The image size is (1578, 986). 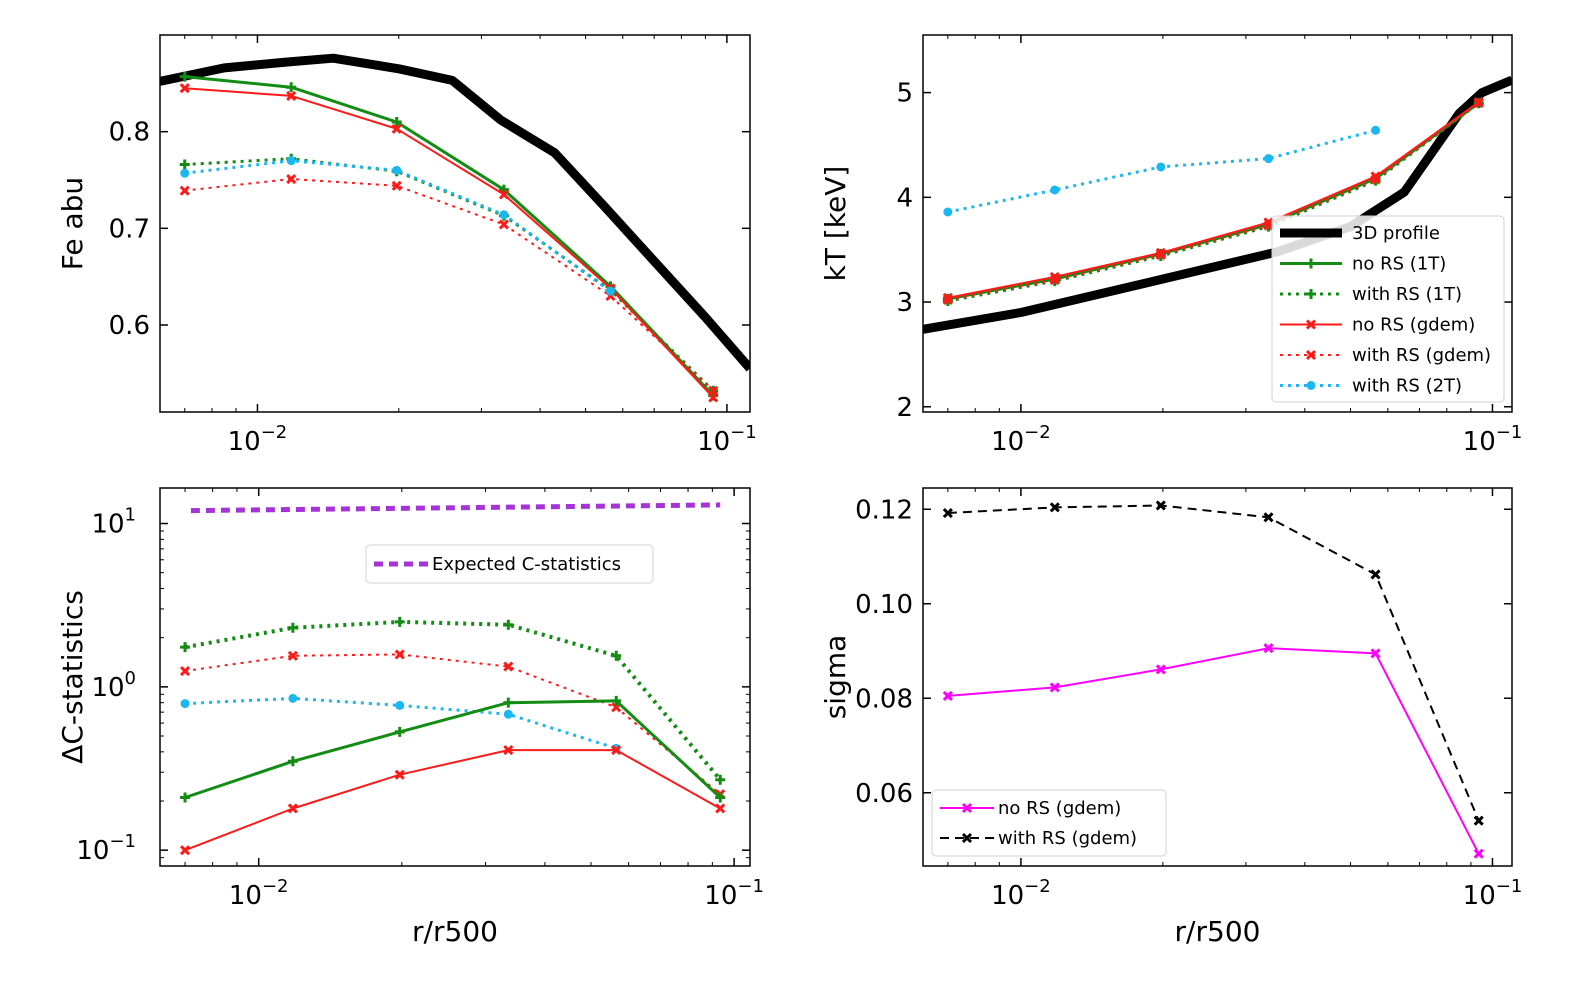 What do you see at coordinates (884, 794) in the screenshot?
I see `y-tick-label: 0.06` at bounding box center [884, 794].